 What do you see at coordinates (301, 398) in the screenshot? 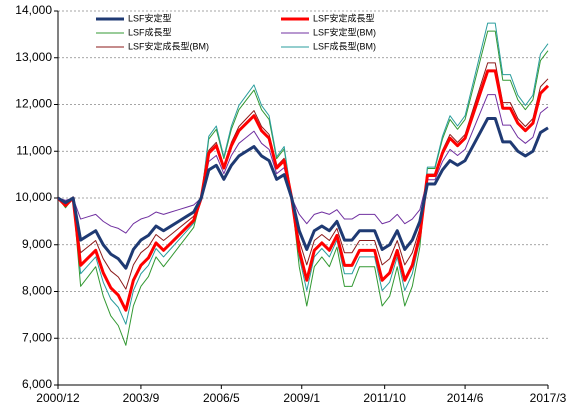
I see `x-tick-label: 2009/1` at bounding box center [301, 398].